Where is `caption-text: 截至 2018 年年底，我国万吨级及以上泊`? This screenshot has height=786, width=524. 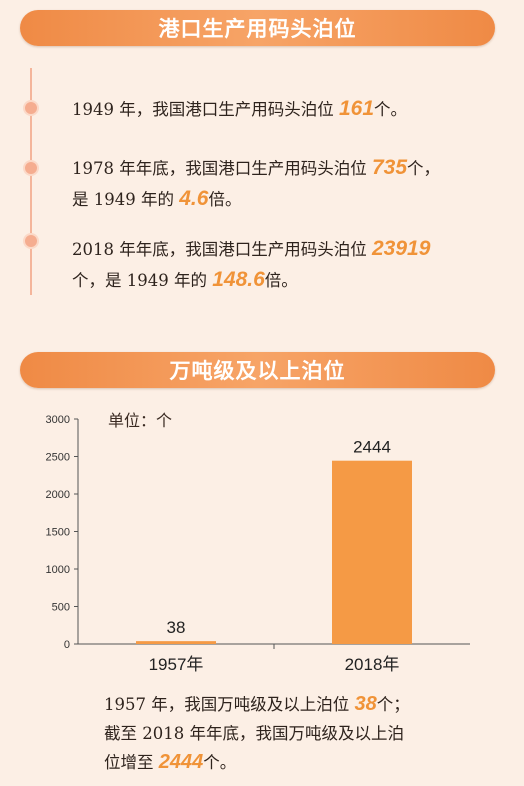 caption-text: 截至 2018 年年底，我国万吨级及以上泊 is located at coordinates (254, 733).